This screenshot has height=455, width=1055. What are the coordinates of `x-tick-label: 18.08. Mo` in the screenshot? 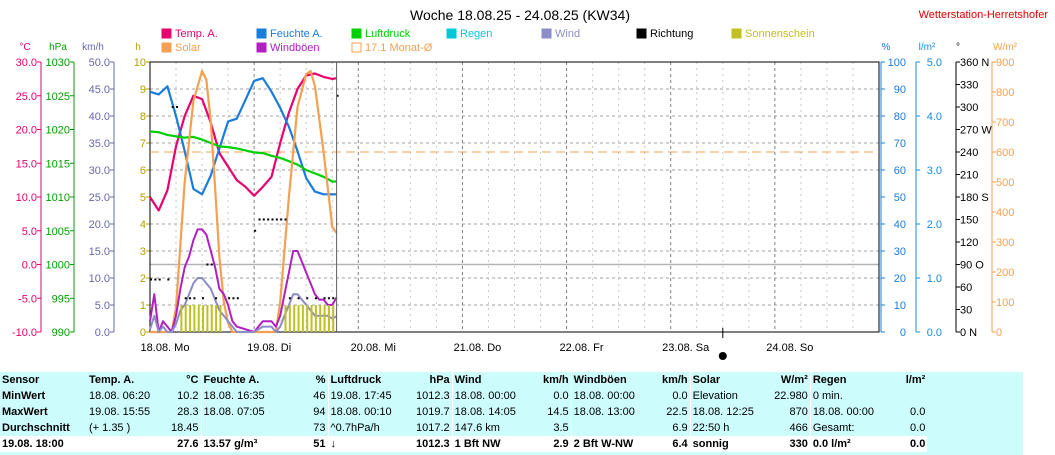 It's located at (165, 348).